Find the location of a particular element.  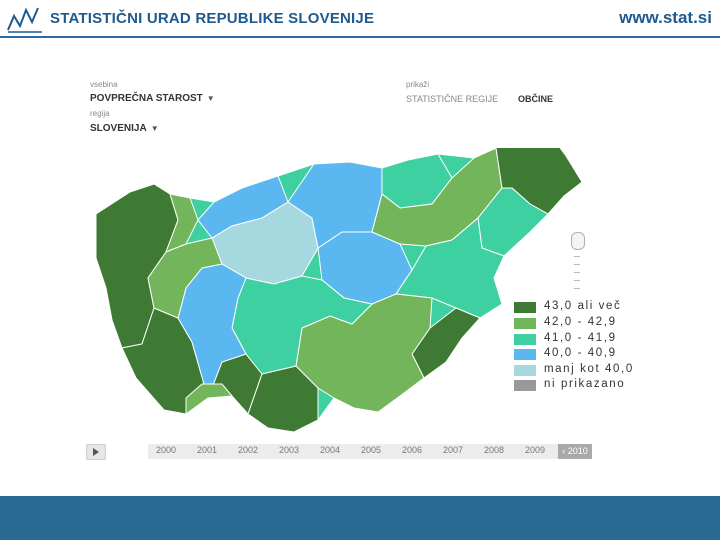

legend-item: 42,0 - 42,9 is located at coordinates (584, 323).